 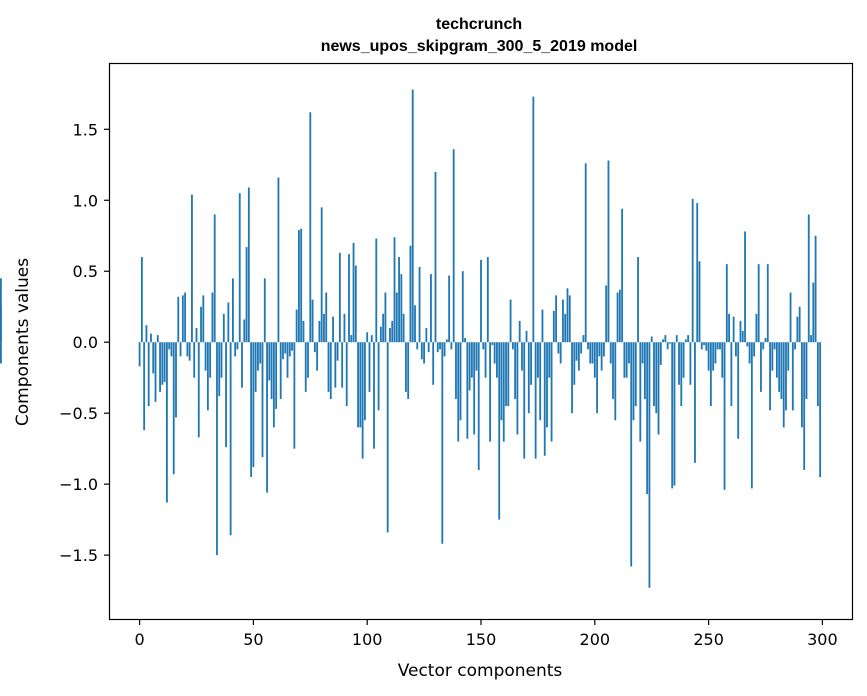 What do you see at coordinates (822, 639) in the screenshot?
I see `x-tick-label: 300` at bounding box center [822, 639].